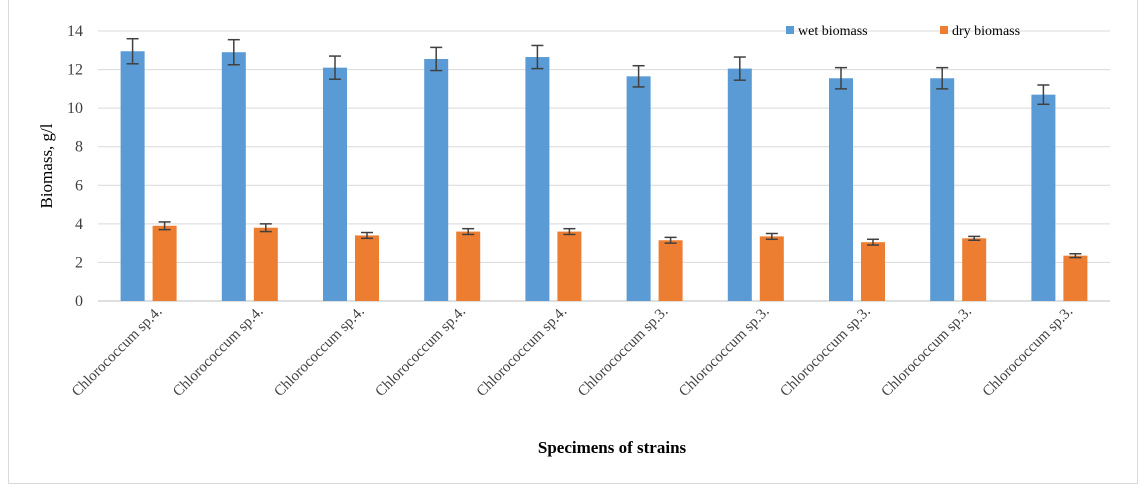  Describe the element at coordinates (75, 108) in the screenshot. I see `y-tick-label: 10` at that location.